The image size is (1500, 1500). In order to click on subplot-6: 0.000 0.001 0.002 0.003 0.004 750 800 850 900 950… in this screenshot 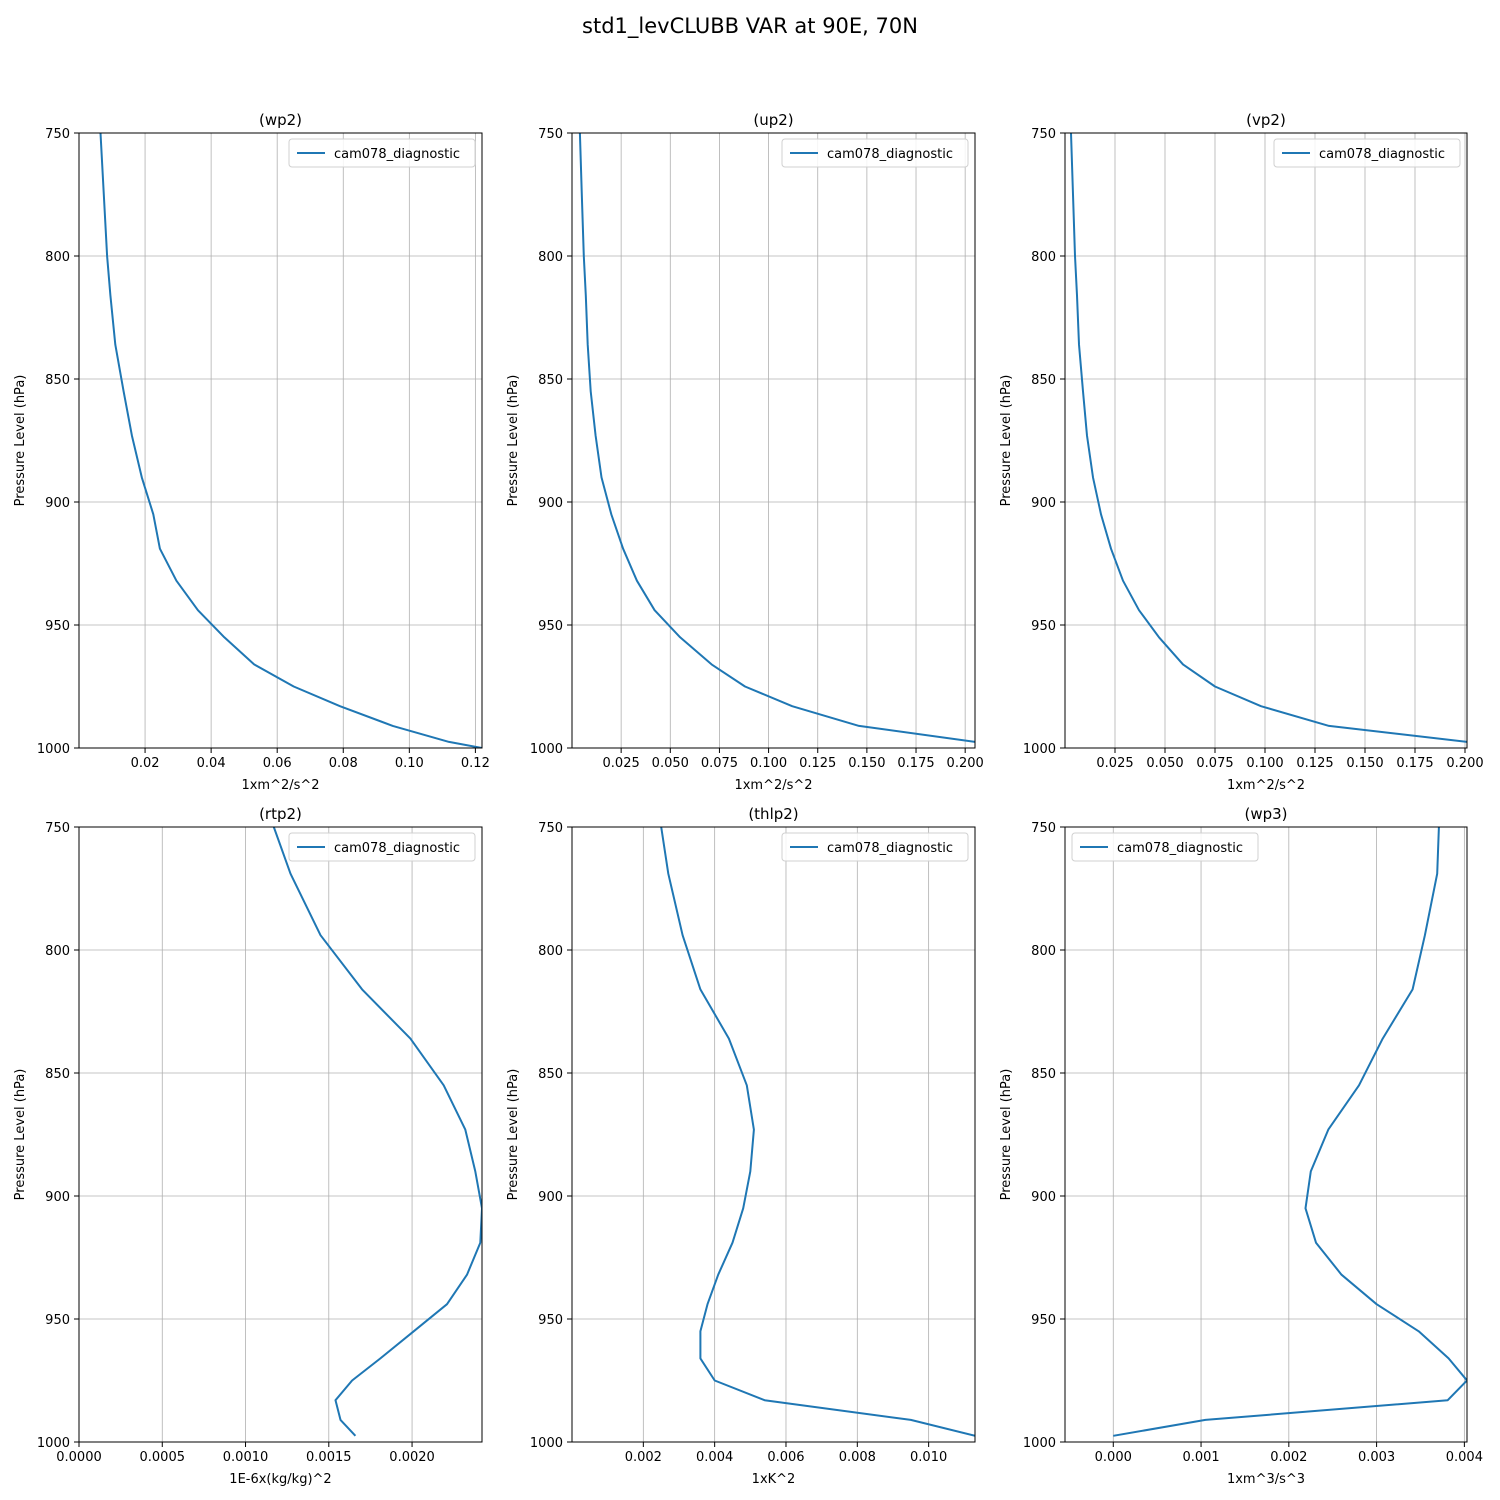, I will do `click(1241, 1146)`.